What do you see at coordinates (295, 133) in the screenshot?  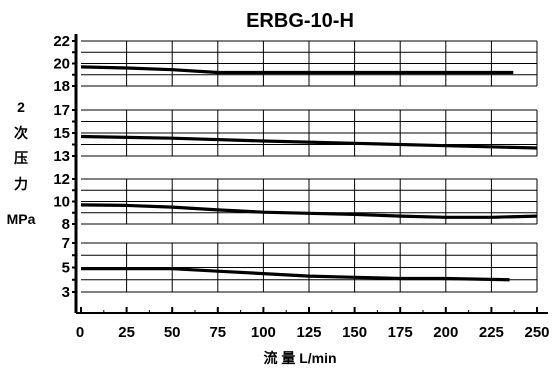 I see `panel-2: 13 15 17` at bounding box center [295, 133].